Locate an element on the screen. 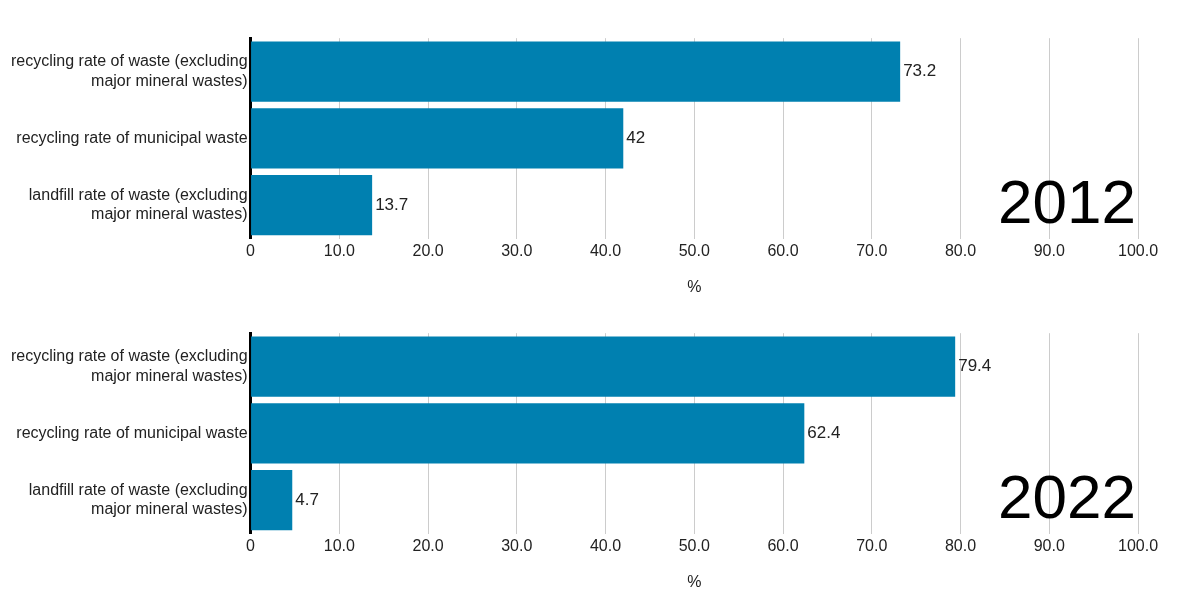 Image resolution: width=1179 pixels, height=604 pixels. data-label: 42 is located at coordinates (636, 138).